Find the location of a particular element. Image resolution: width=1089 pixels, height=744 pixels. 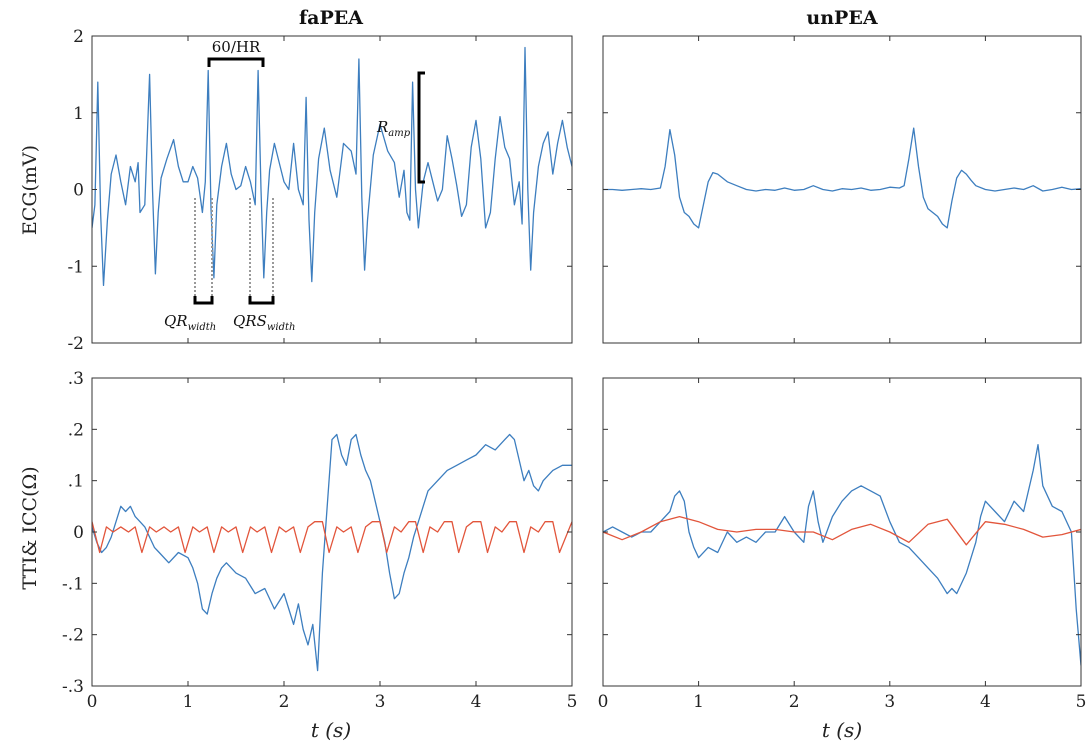

xlabel-right: t (s) is located at coordinates (842, 730).